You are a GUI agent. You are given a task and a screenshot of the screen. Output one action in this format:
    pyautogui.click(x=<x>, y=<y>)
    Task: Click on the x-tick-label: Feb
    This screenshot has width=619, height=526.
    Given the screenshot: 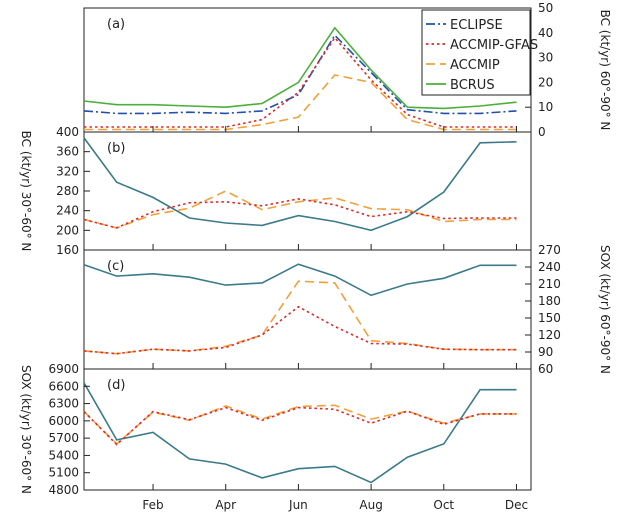 What is the action you would take?
    pyautogui.click(x=152, y=505)
    